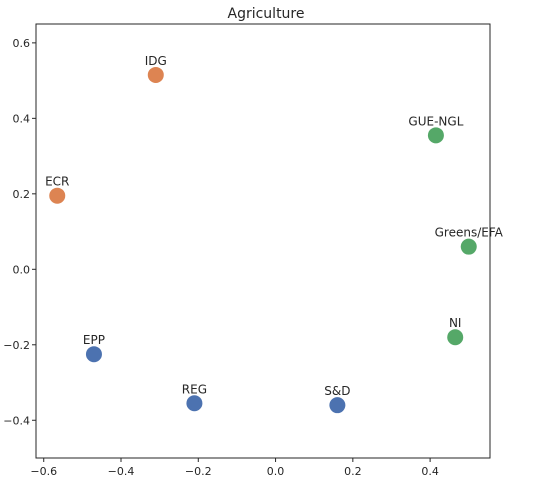 The image size is (537, 489). I want to click on y-axis: 0.6 0.4 0.2 0.0 −0.2 −0.4, so click(19, 232).